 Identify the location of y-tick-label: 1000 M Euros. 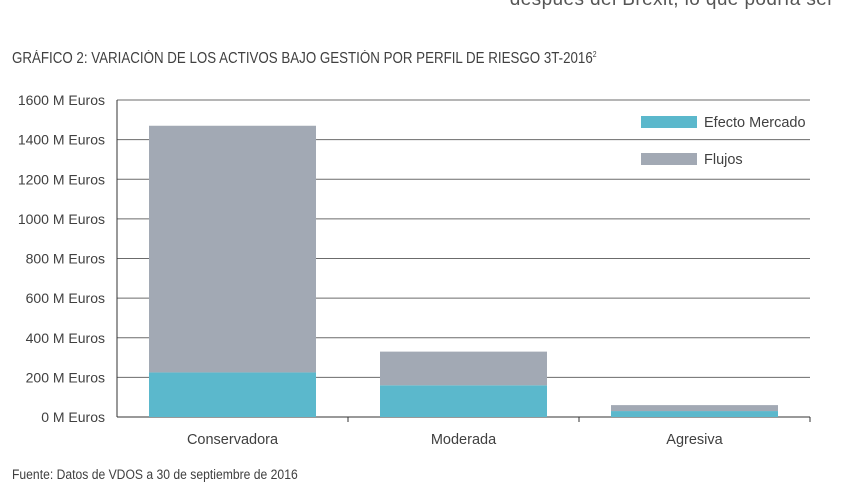
(61, 219).